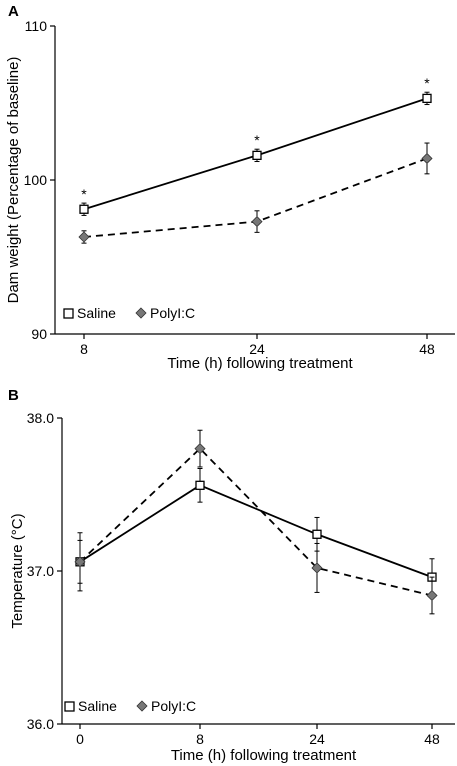  I want to click on series-line-saline, so click(256, 531).